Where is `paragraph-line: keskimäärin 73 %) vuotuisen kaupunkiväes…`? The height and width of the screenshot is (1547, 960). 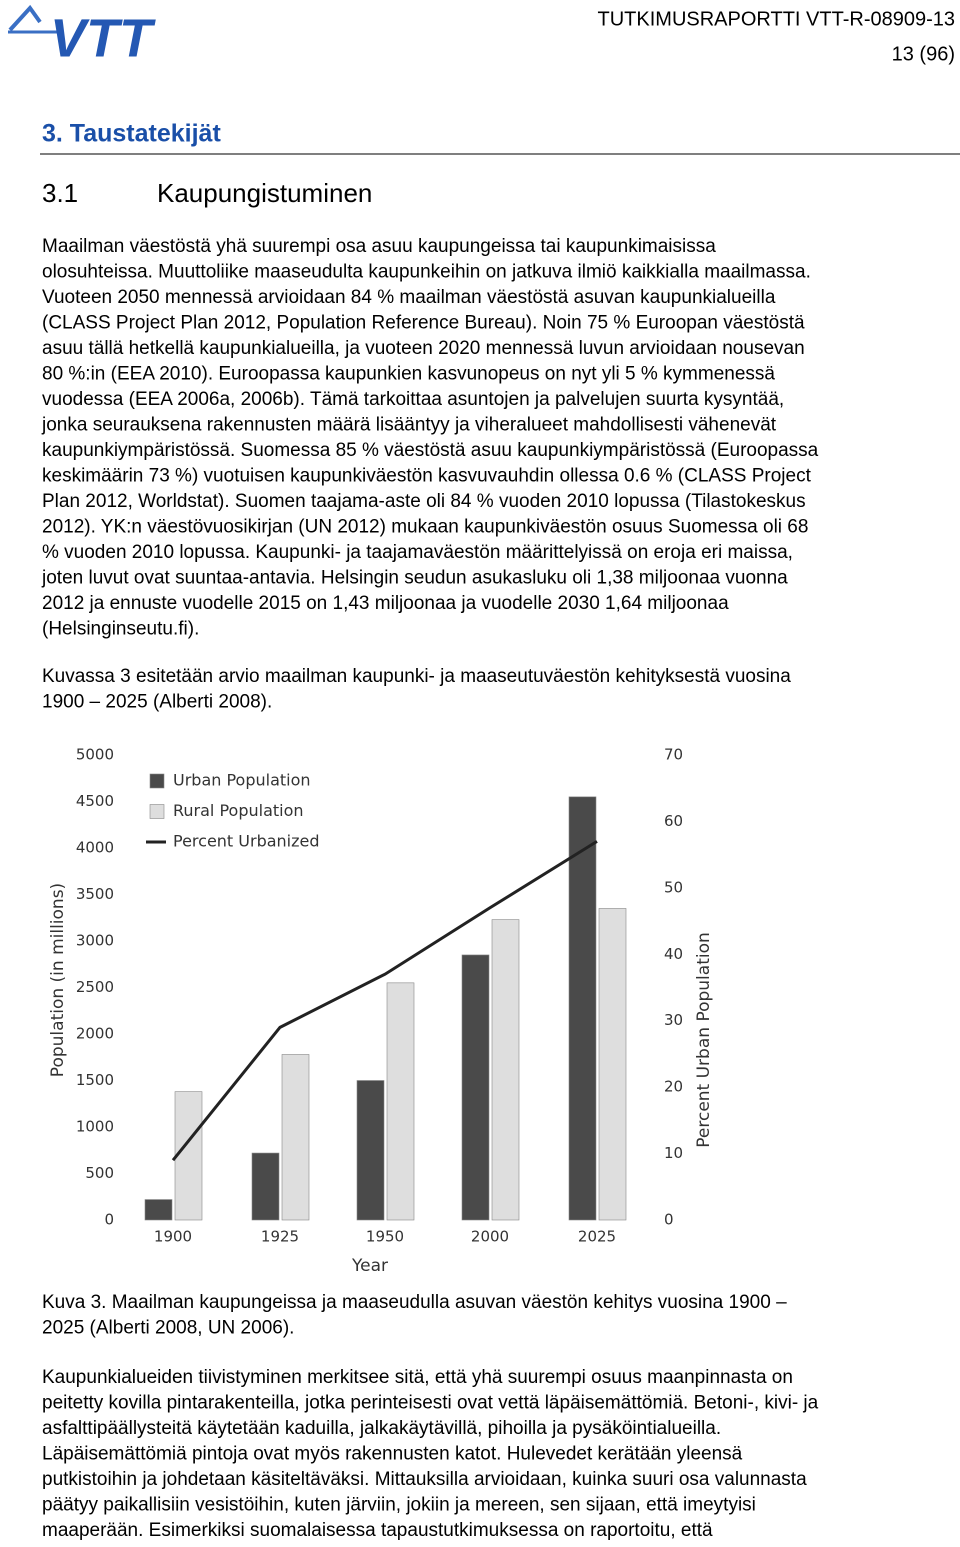
paragraph-line: keskimäärin 73 %) vuotuisen kaupunkiväes… is located at coordinates (427, 476).